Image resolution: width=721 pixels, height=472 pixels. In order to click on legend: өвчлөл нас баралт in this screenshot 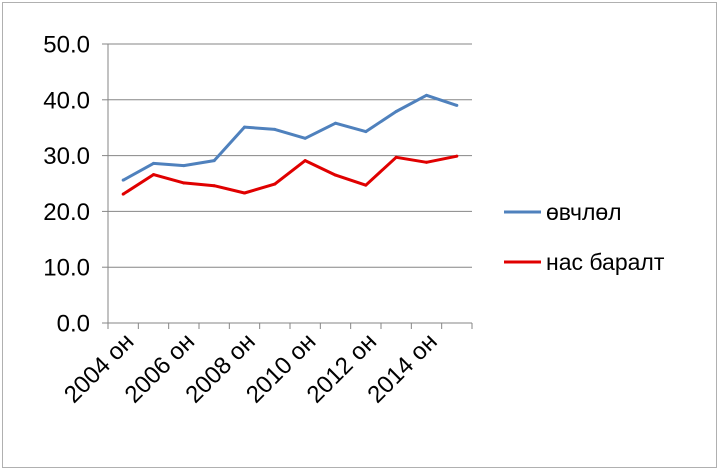, I will do `click(584, 237)`.